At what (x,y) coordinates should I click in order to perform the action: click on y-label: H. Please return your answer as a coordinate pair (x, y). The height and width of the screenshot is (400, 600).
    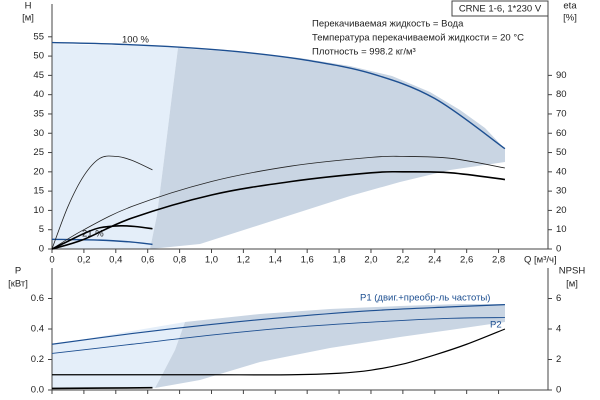
    Looking at the image, I should click on (28, 6).